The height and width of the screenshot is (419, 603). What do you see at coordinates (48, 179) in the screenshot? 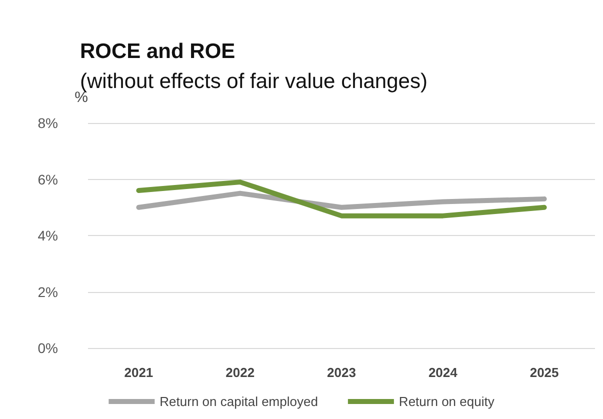
I see `y-tick-label: 6%` at bounding box center [48, 179].